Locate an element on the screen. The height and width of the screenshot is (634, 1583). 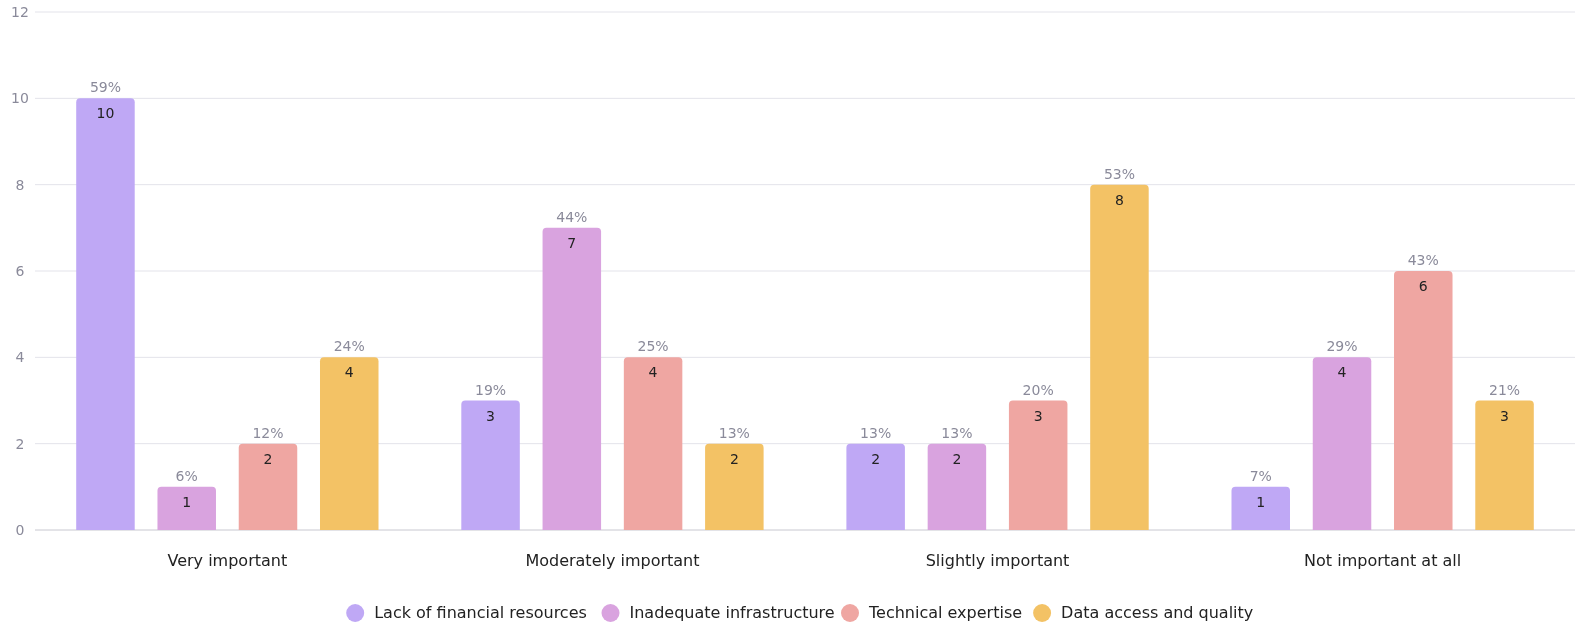
annotation: 19% is located at coordinates (490, 389).